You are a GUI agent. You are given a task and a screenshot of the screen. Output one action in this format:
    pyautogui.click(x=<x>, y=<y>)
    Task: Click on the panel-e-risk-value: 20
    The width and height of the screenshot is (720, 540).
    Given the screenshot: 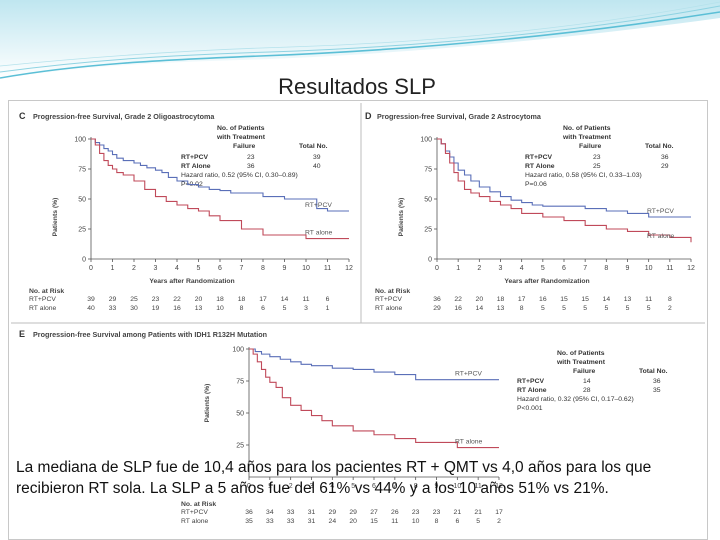 What is the action you would take?
    pyautogui.click(x=353, y=521)
    